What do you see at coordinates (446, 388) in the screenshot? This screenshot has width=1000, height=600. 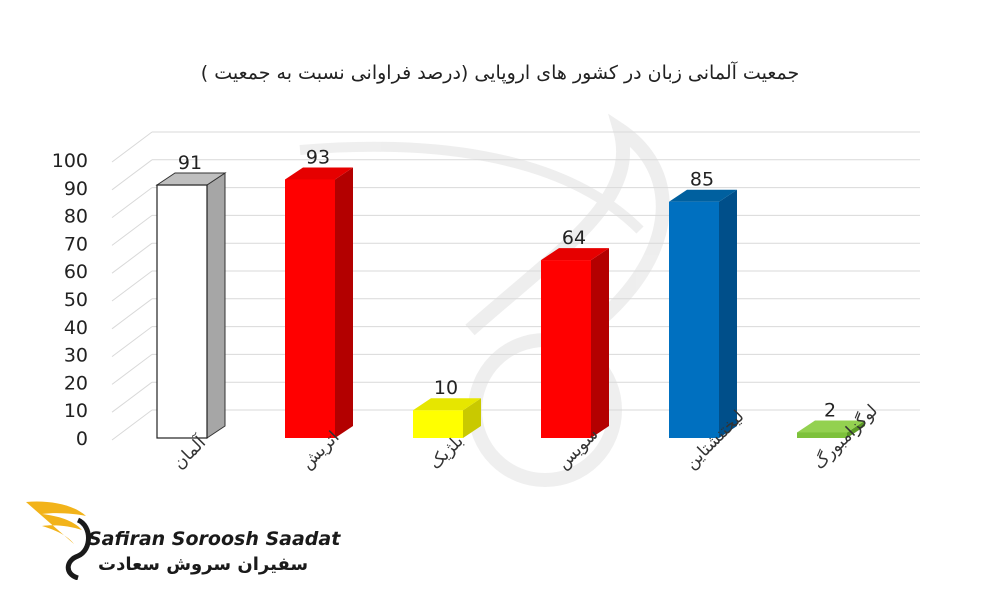 I see `data-label: 10` at bounding box center [446, 388].